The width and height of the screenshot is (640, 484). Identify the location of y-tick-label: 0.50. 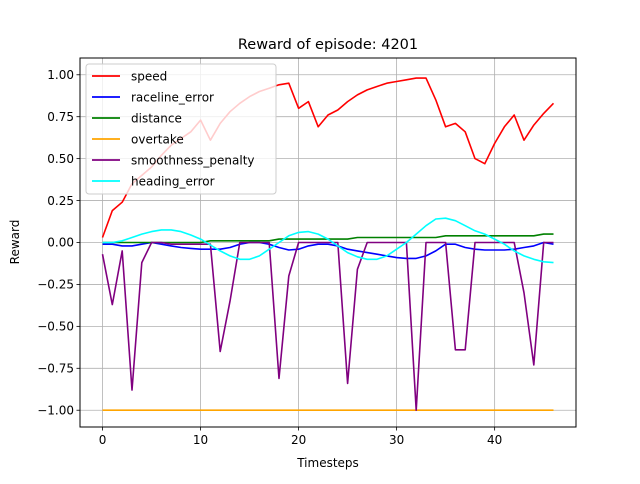
(60, 159).